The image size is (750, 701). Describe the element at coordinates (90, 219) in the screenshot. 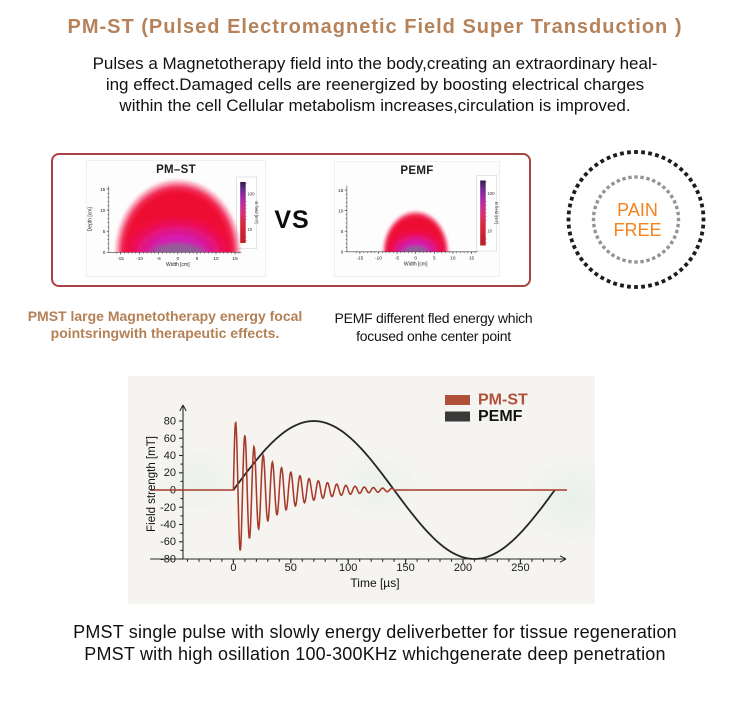

I see `svg-text: Depth [cm]` at that location.